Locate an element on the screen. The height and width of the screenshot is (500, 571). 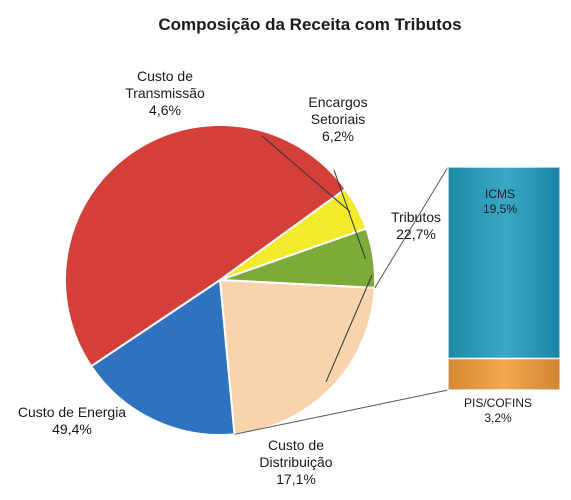
slice-name-label: Encargos is located at coordinates (337, 102).